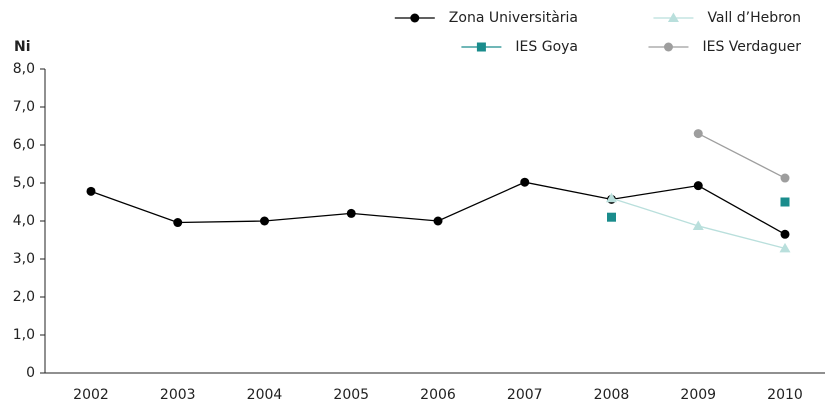 The width and height of the screenshot is (825, 407). Describe the element at coordinates (24, 145) in the screenshot. I see `y-tick-label: 6,0` at that location.